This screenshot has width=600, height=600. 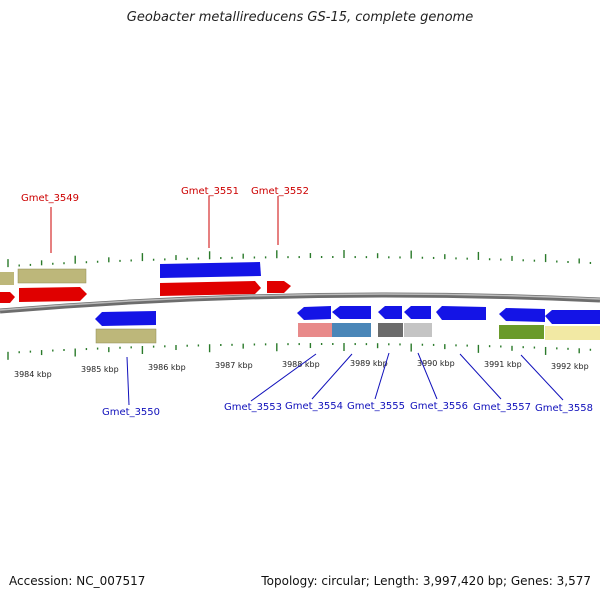 I want to click on kbp-label: 3992 kbp, so click(x=570, y=366).